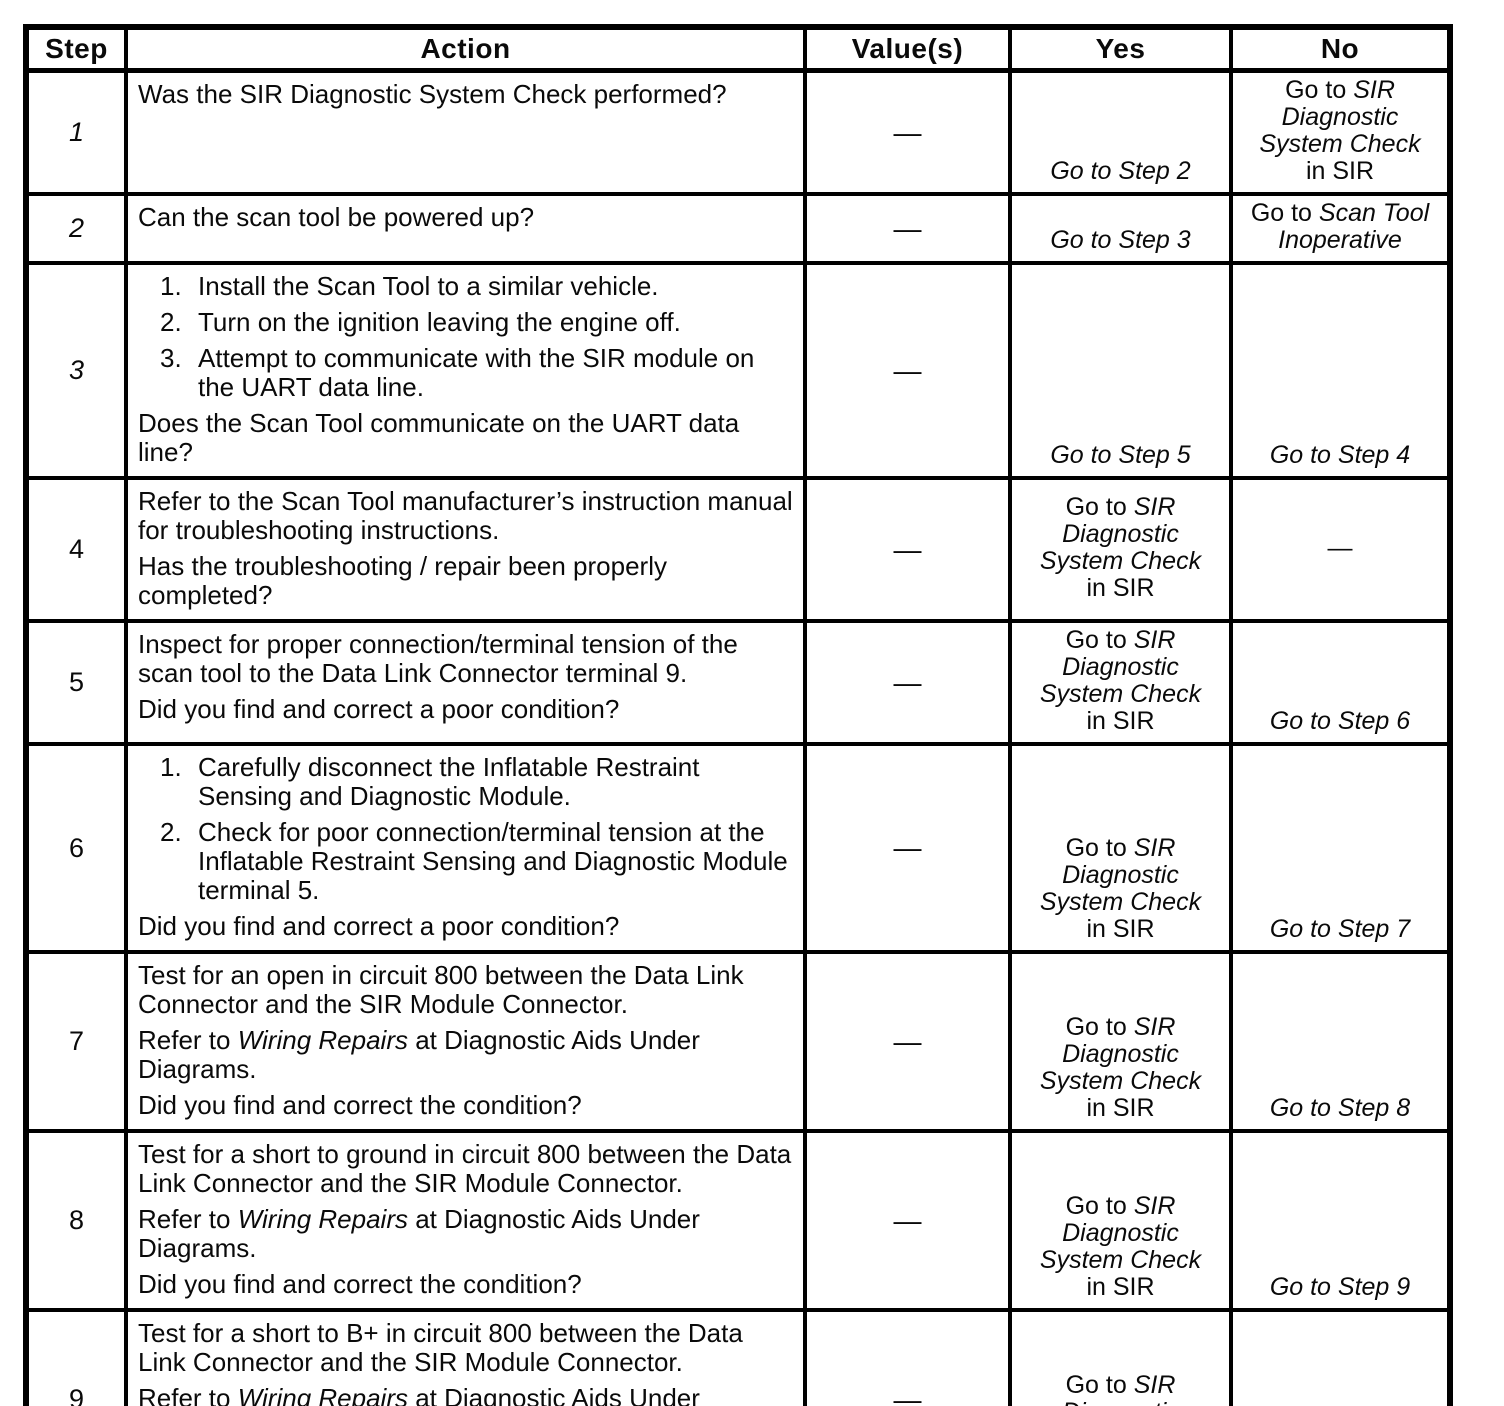 This screenshot has height=1406, width=1504. What do you see at coordinates (76, 1357) in the screenshot?
I see `step-cell: 9` at bounding box center [76, 1357].